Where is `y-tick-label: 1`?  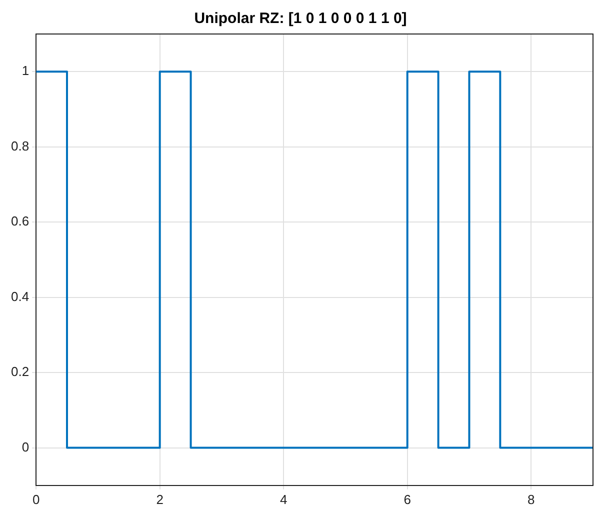 y-tick-label: 1 is located at coordinates (26, 70).